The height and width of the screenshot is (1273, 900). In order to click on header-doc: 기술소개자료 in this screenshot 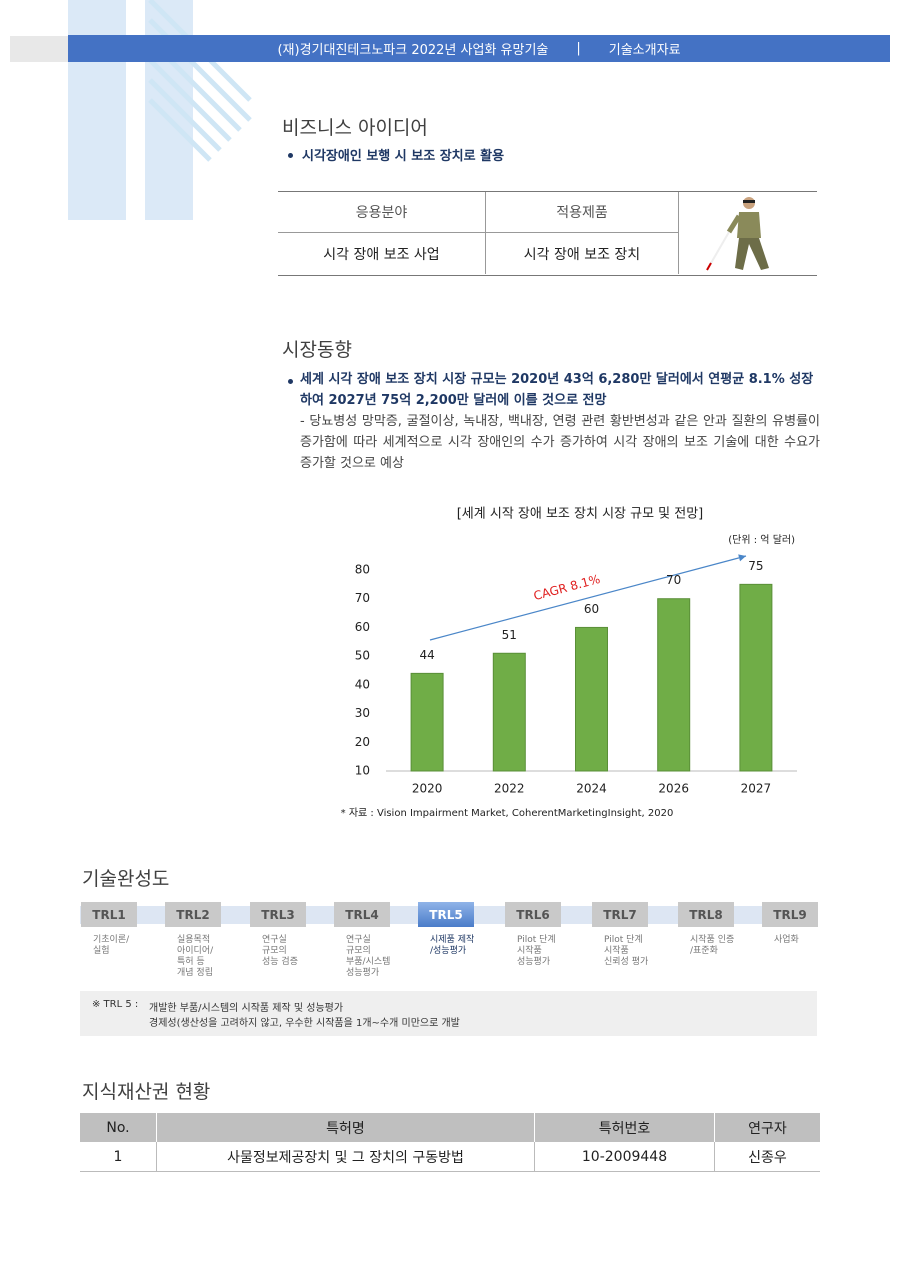, I will do `click(644, 50)`.